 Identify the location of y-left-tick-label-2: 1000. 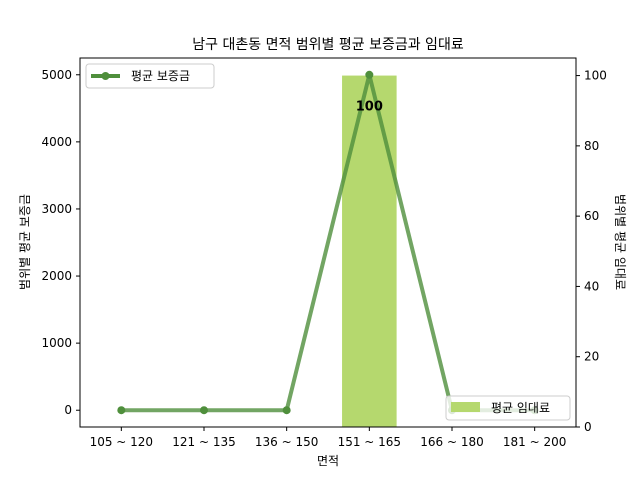
(56, 343).